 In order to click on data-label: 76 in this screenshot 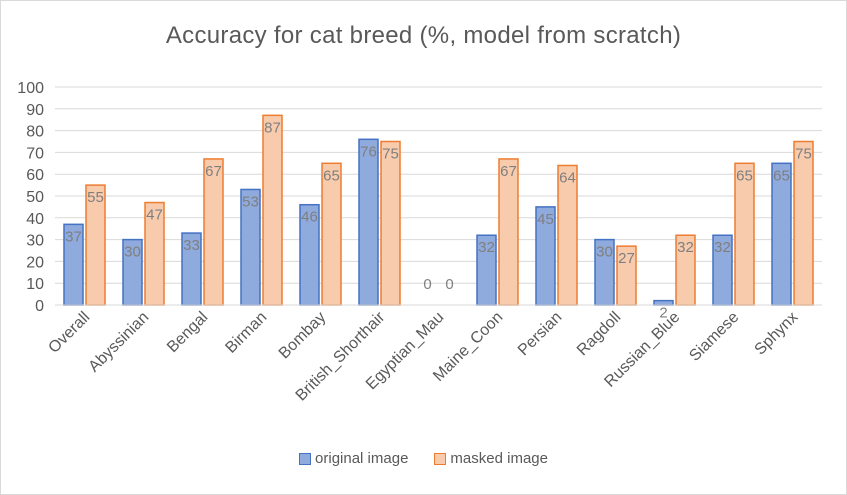, I will do `click(368, 151)`.